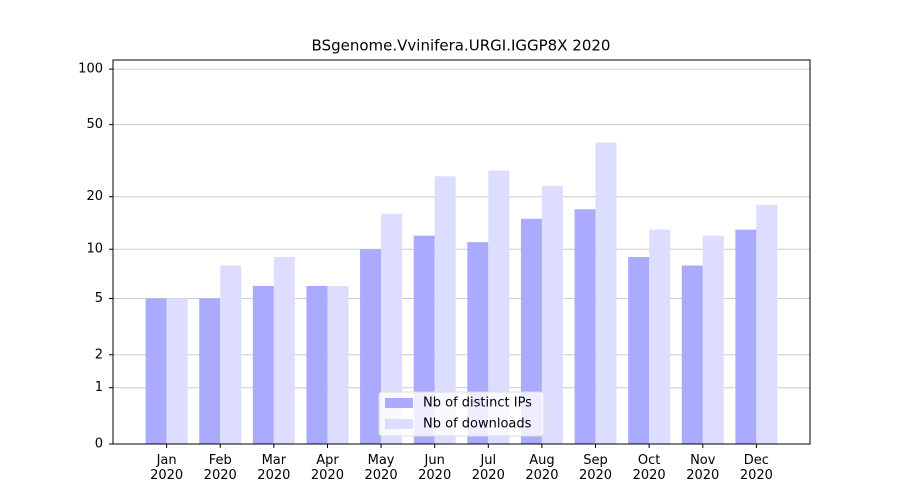 The image size is (900, 500). What do you see at coordinates (99, 444) in the screenshot?
I see `y-tick-label: 0` at bounding box center [99, 444].